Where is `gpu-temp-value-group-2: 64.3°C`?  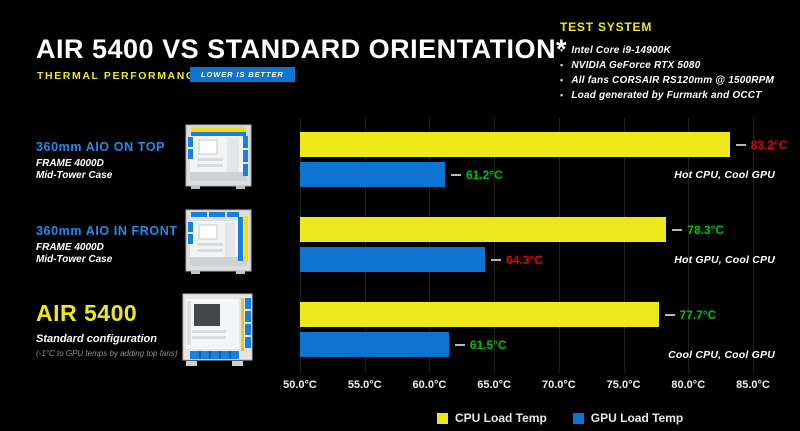
gpu-temp-value-group-2: 64.3°C is located at coordinates (517, 259).